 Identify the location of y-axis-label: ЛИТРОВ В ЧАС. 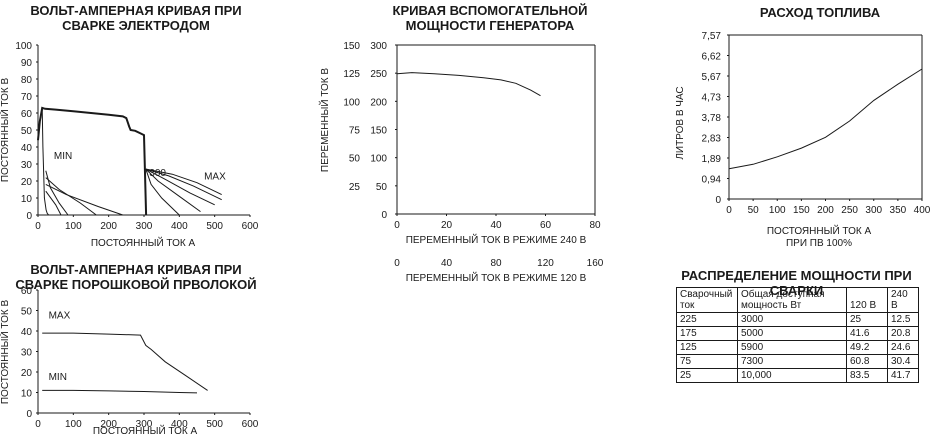
(680, 122).